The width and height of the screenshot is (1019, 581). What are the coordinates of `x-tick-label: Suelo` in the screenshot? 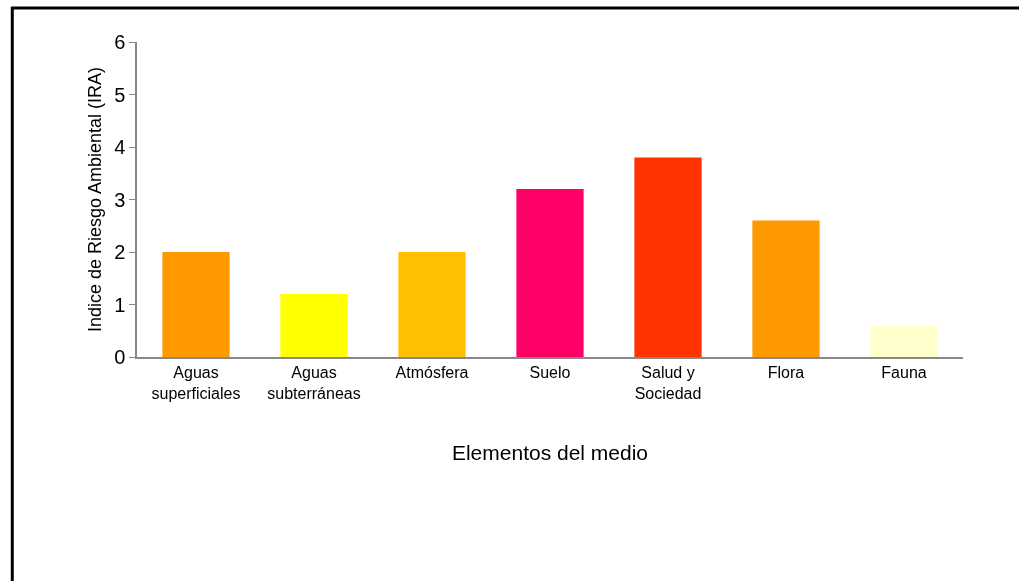 It's located at (550, 372).